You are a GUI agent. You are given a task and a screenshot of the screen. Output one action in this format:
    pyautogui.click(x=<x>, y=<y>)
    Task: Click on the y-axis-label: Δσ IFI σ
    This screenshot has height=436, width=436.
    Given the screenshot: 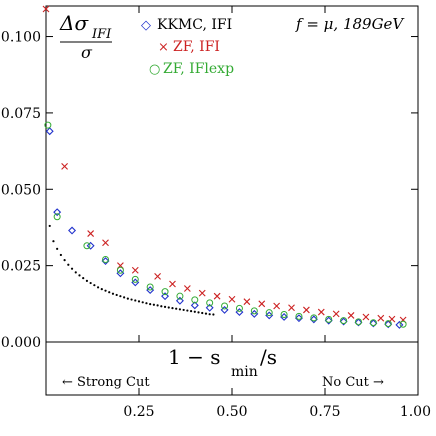 What is the action you would take?
    pyautogui.click(x=85, y=36)
    